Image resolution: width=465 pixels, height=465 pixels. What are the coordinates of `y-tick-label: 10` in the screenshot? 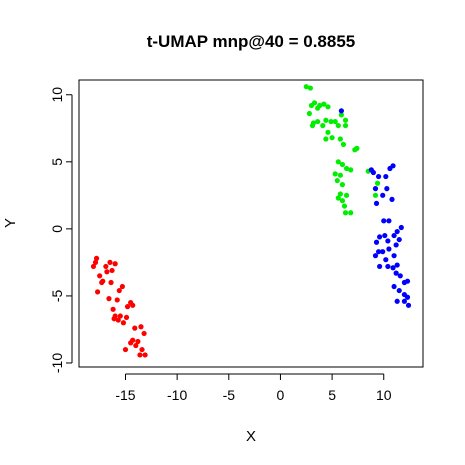 It's located at (57, 95).